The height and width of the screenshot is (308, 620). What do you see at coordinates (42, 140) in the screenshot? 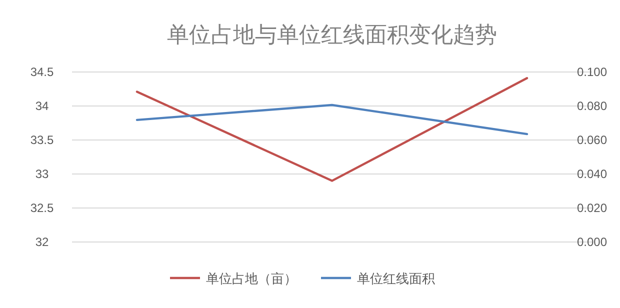
I see `y-tick-label: 33.5` at bounding box center [42, 140].